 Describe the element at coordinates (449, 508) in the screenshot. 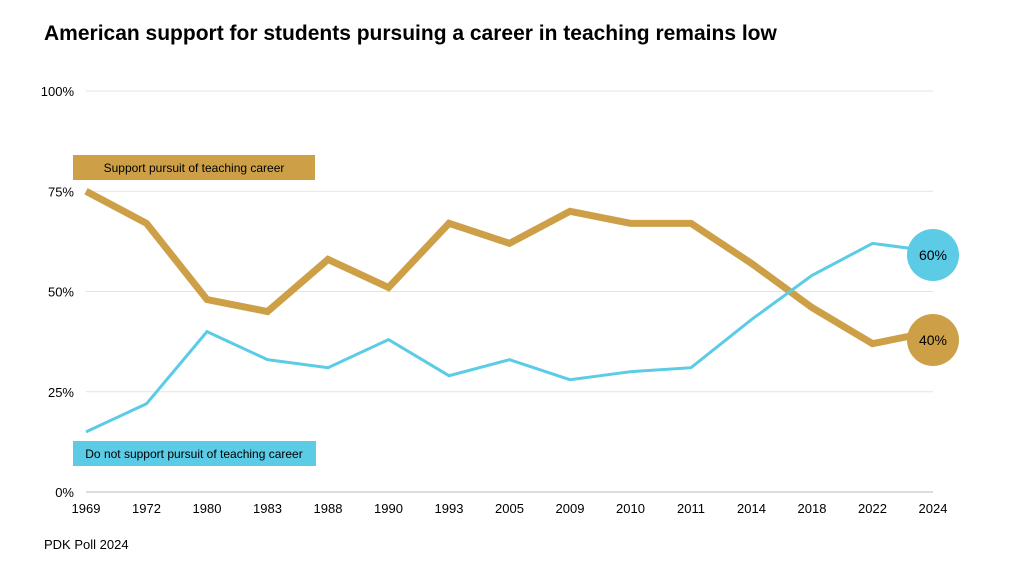

I see `x-tick-label: 1993` at that location.